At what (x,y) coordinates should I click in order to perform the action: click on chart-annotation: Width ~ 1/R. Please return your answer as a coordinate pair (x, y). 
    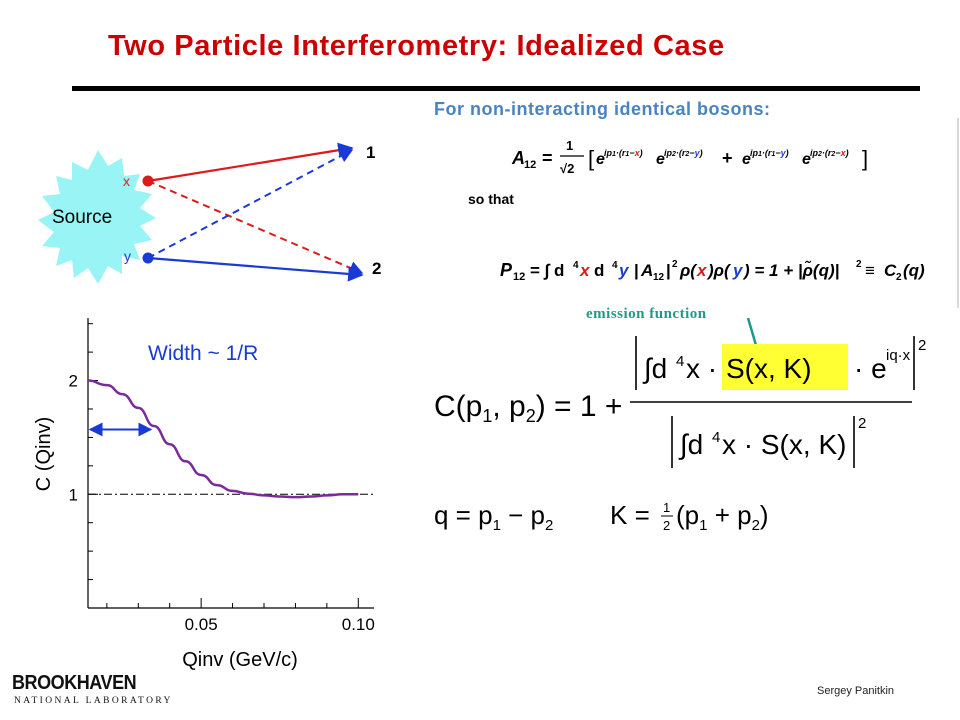
    Looking at the image, I should click on (203, 353).